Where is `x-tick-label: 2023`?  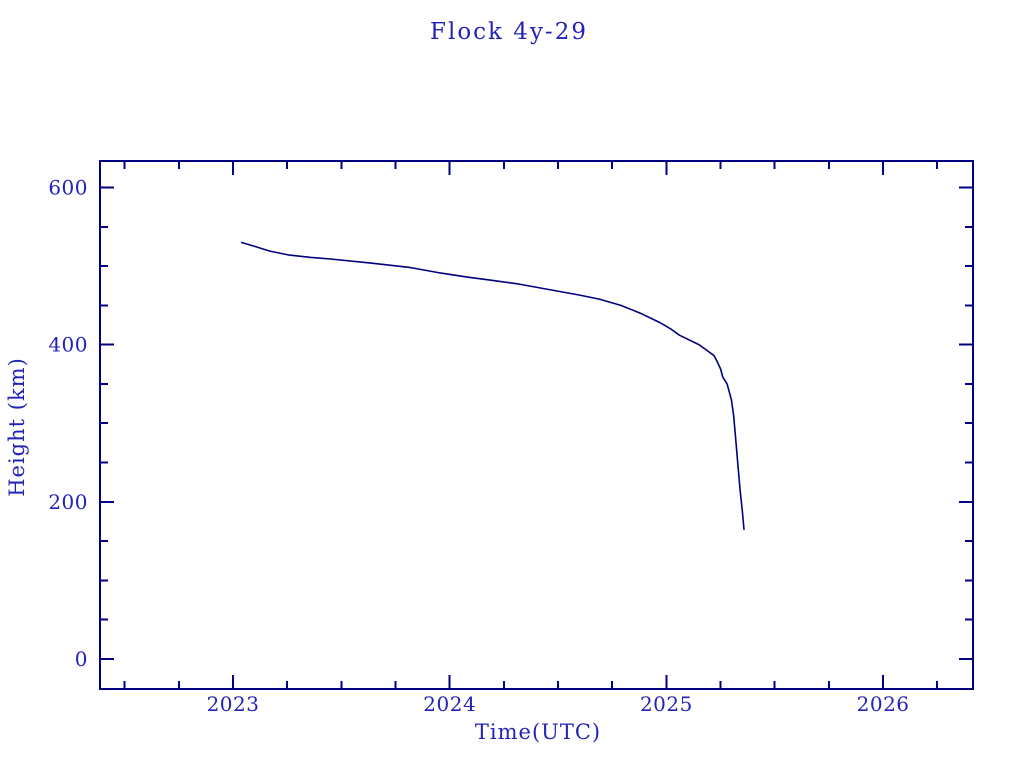 x-tick-label: 2023 is located at coordinates (233, 704).